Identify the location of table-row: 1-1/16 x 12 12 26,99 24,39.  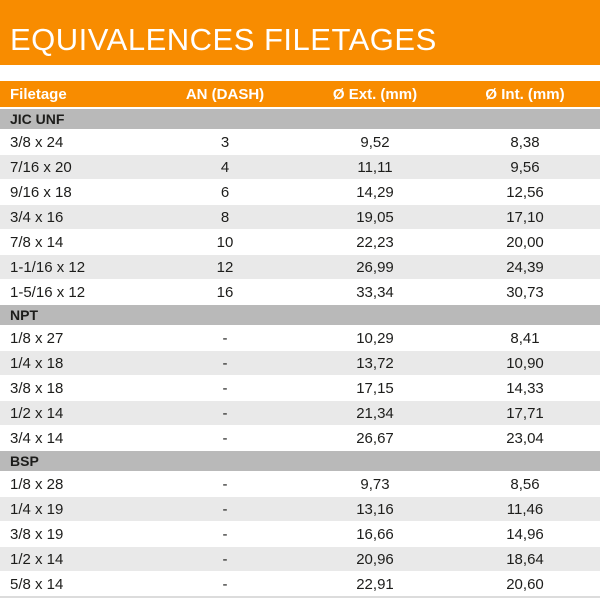
(300, 267).